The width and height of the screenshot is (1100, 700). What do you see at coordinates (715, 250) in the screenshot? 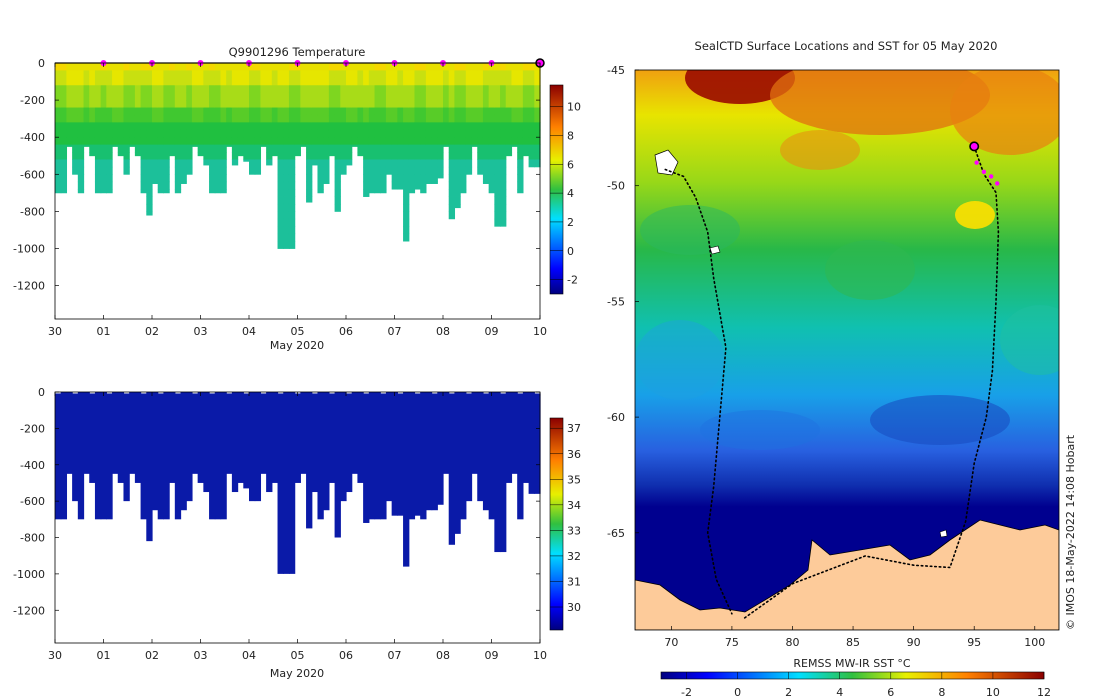
I see `heard-island` at bounding box center [715, 250].